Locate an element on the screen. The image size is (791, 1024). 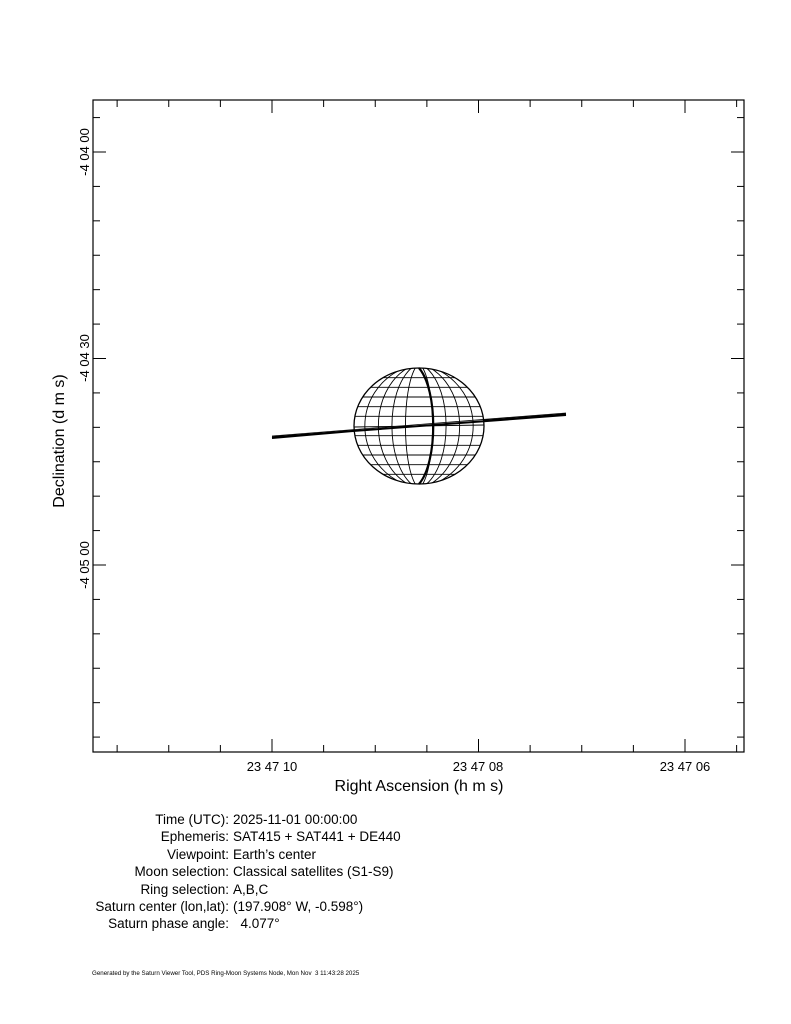
info-label: Ring selection: is located at coordinates (184, 889).